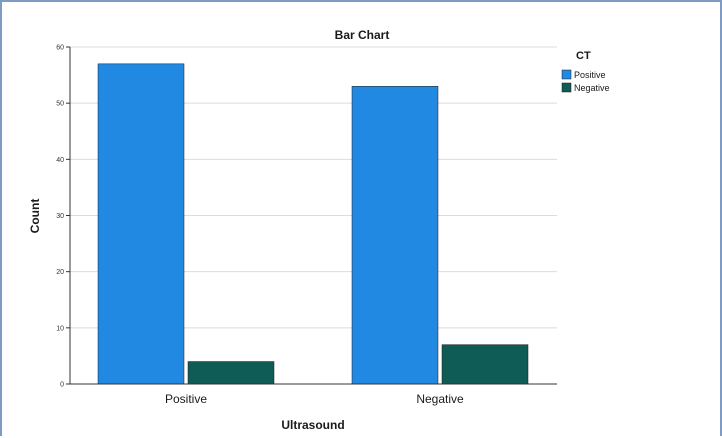 Image resolution: width=722 pixels, height=438 pixels. I want to click on legend-swatch-negative, so click(566, 87).